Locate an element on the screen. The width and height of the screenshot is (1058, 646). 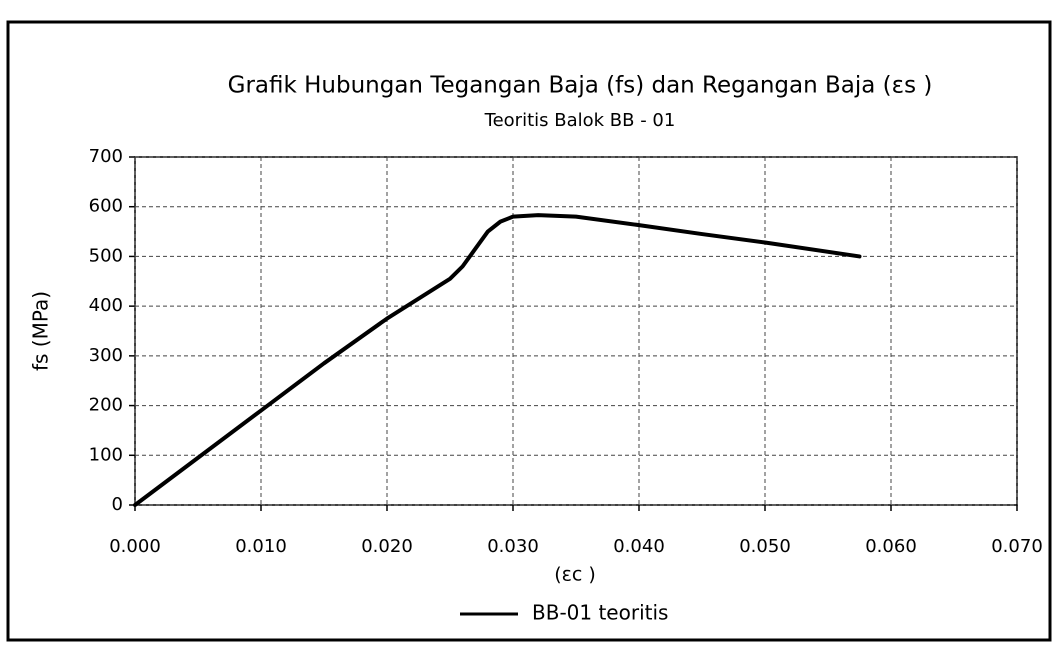
x-tick-label: 0.040 is located at coordinates (639, 546).